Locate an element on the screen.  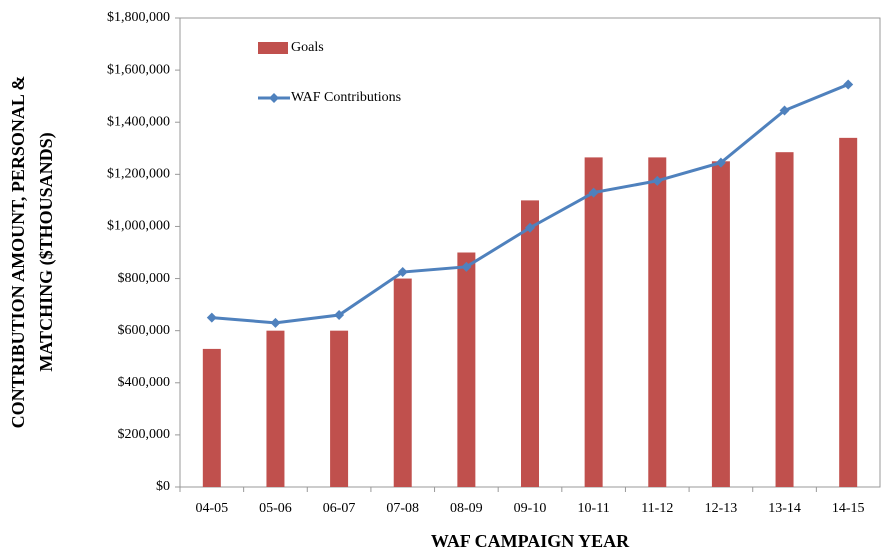
x-tick-label: 07-08 is located at coordinates (402, 508).